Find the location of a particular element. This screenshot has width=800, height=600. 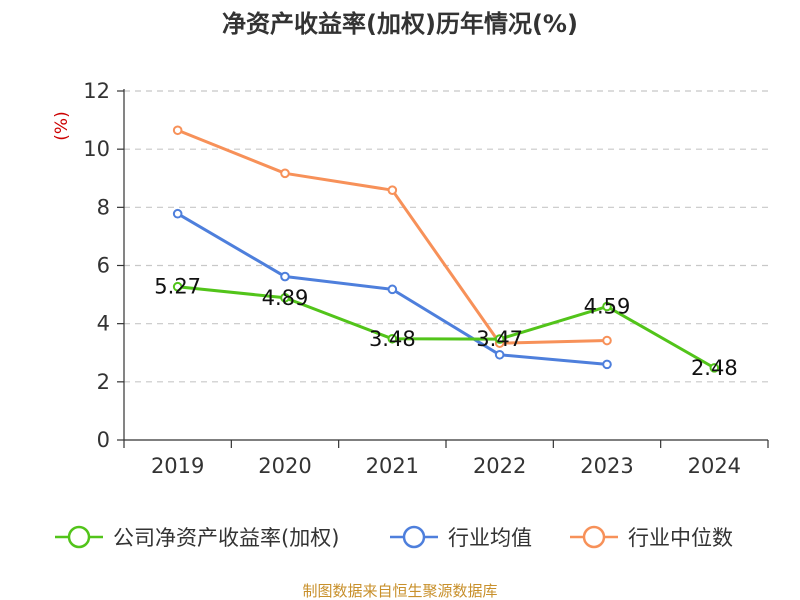

legend-label-0: 公司净资产收益率(加权) is located at coordinates (226, 538).